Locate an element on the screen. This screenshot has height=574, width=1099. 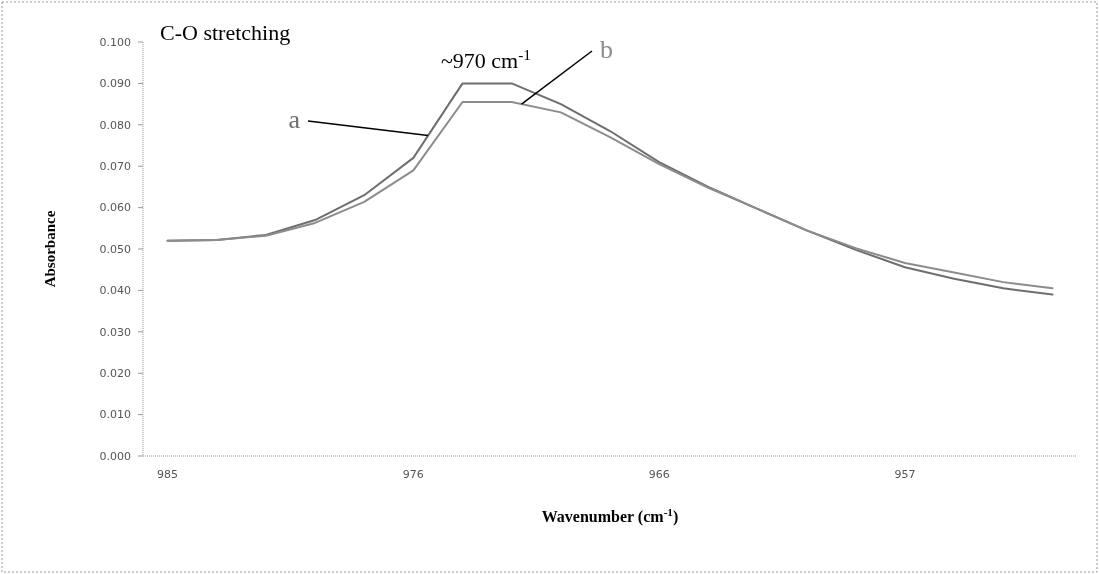
x-tick-label: 976 is located at coordinates (413, 474).